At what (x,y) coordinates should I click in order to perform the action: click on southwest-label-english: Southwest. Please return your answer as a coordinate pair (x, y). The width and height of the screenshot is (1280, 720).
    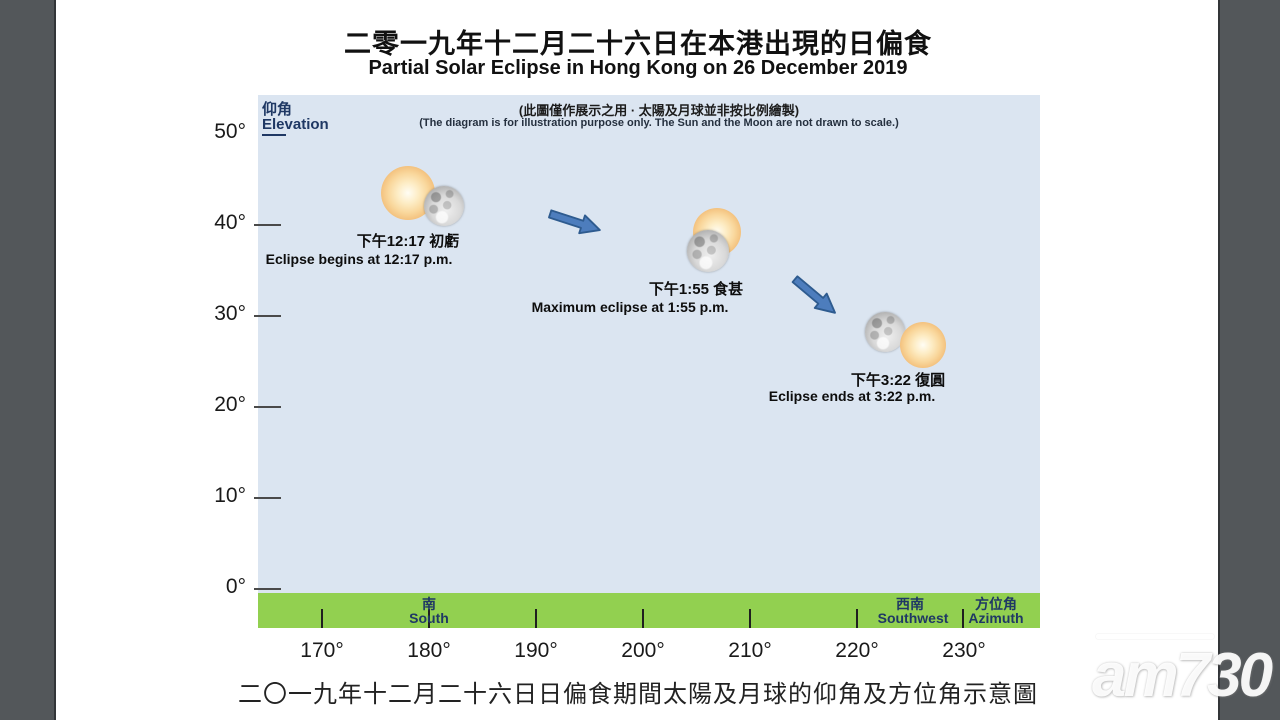
    Looking at the image, I should click on (913, 618).